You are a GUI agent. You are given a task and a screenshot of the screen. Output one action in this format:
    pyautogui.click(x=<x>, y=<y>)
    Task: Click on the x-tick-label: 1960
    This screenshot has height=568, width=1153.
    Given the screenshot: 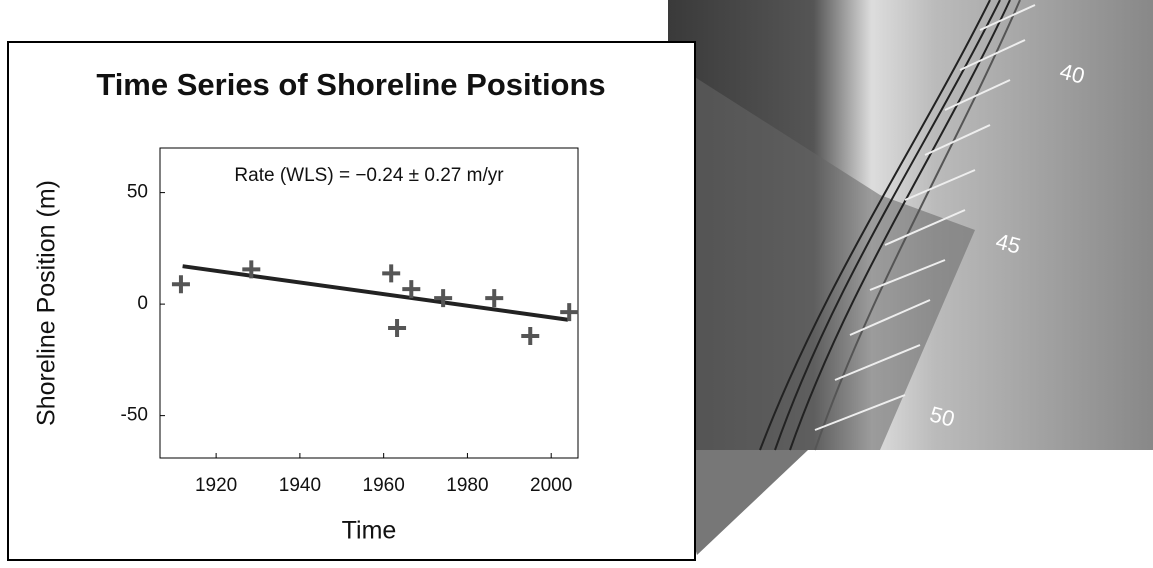 What is the action you would take?
    pyautogui.click(x=384, y=485)
    